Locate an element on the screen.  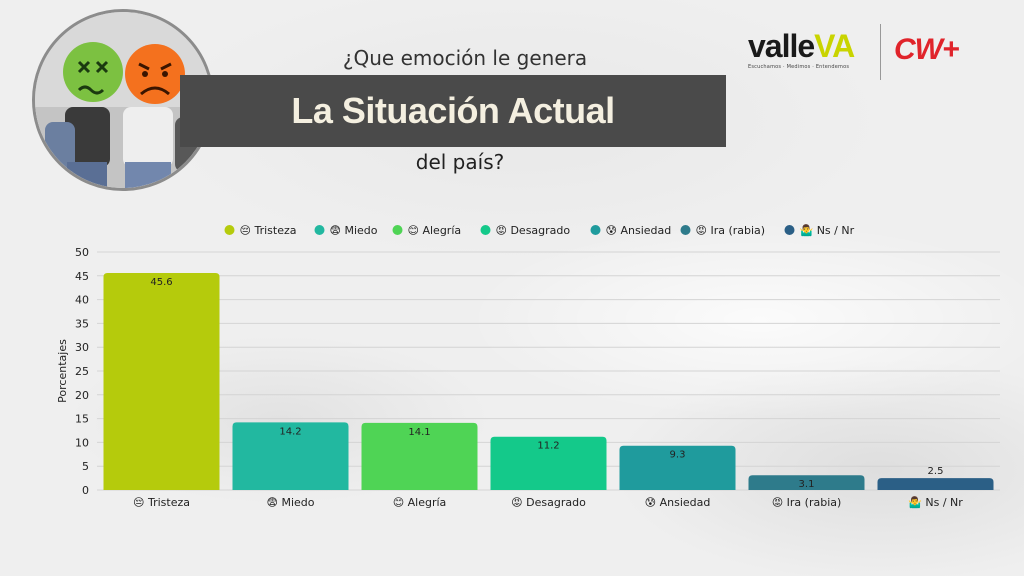
y-tick-label: 40 is located at coordinates (82, 300).